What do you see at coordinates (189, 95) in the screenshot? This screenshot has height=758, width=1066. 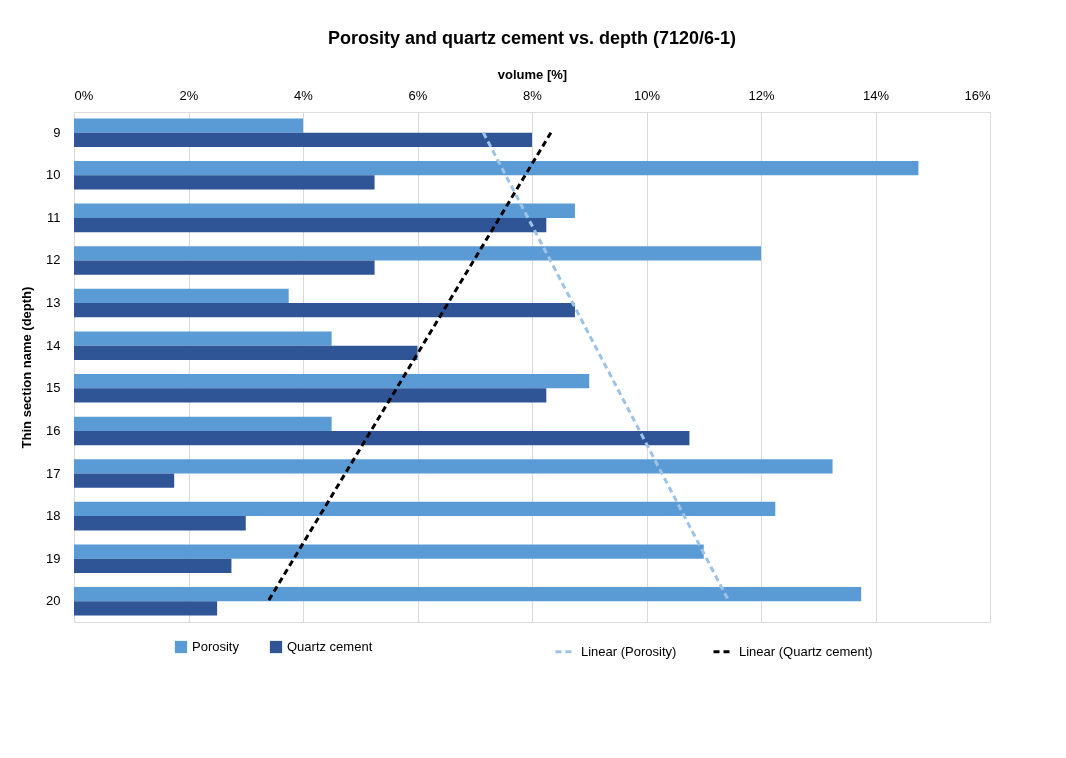 I see `x-tick-label: 2%` at bounding box center [189, 95].